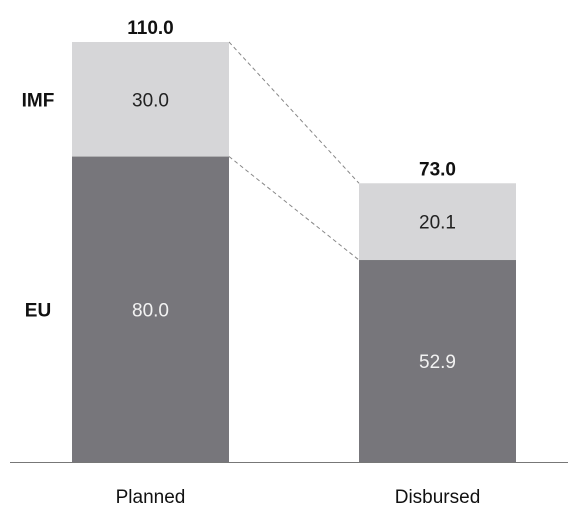 The height and width of the screenshot is (508, 574). I want to click on category-label-disbursed: Disbursed, so click(438, 497).